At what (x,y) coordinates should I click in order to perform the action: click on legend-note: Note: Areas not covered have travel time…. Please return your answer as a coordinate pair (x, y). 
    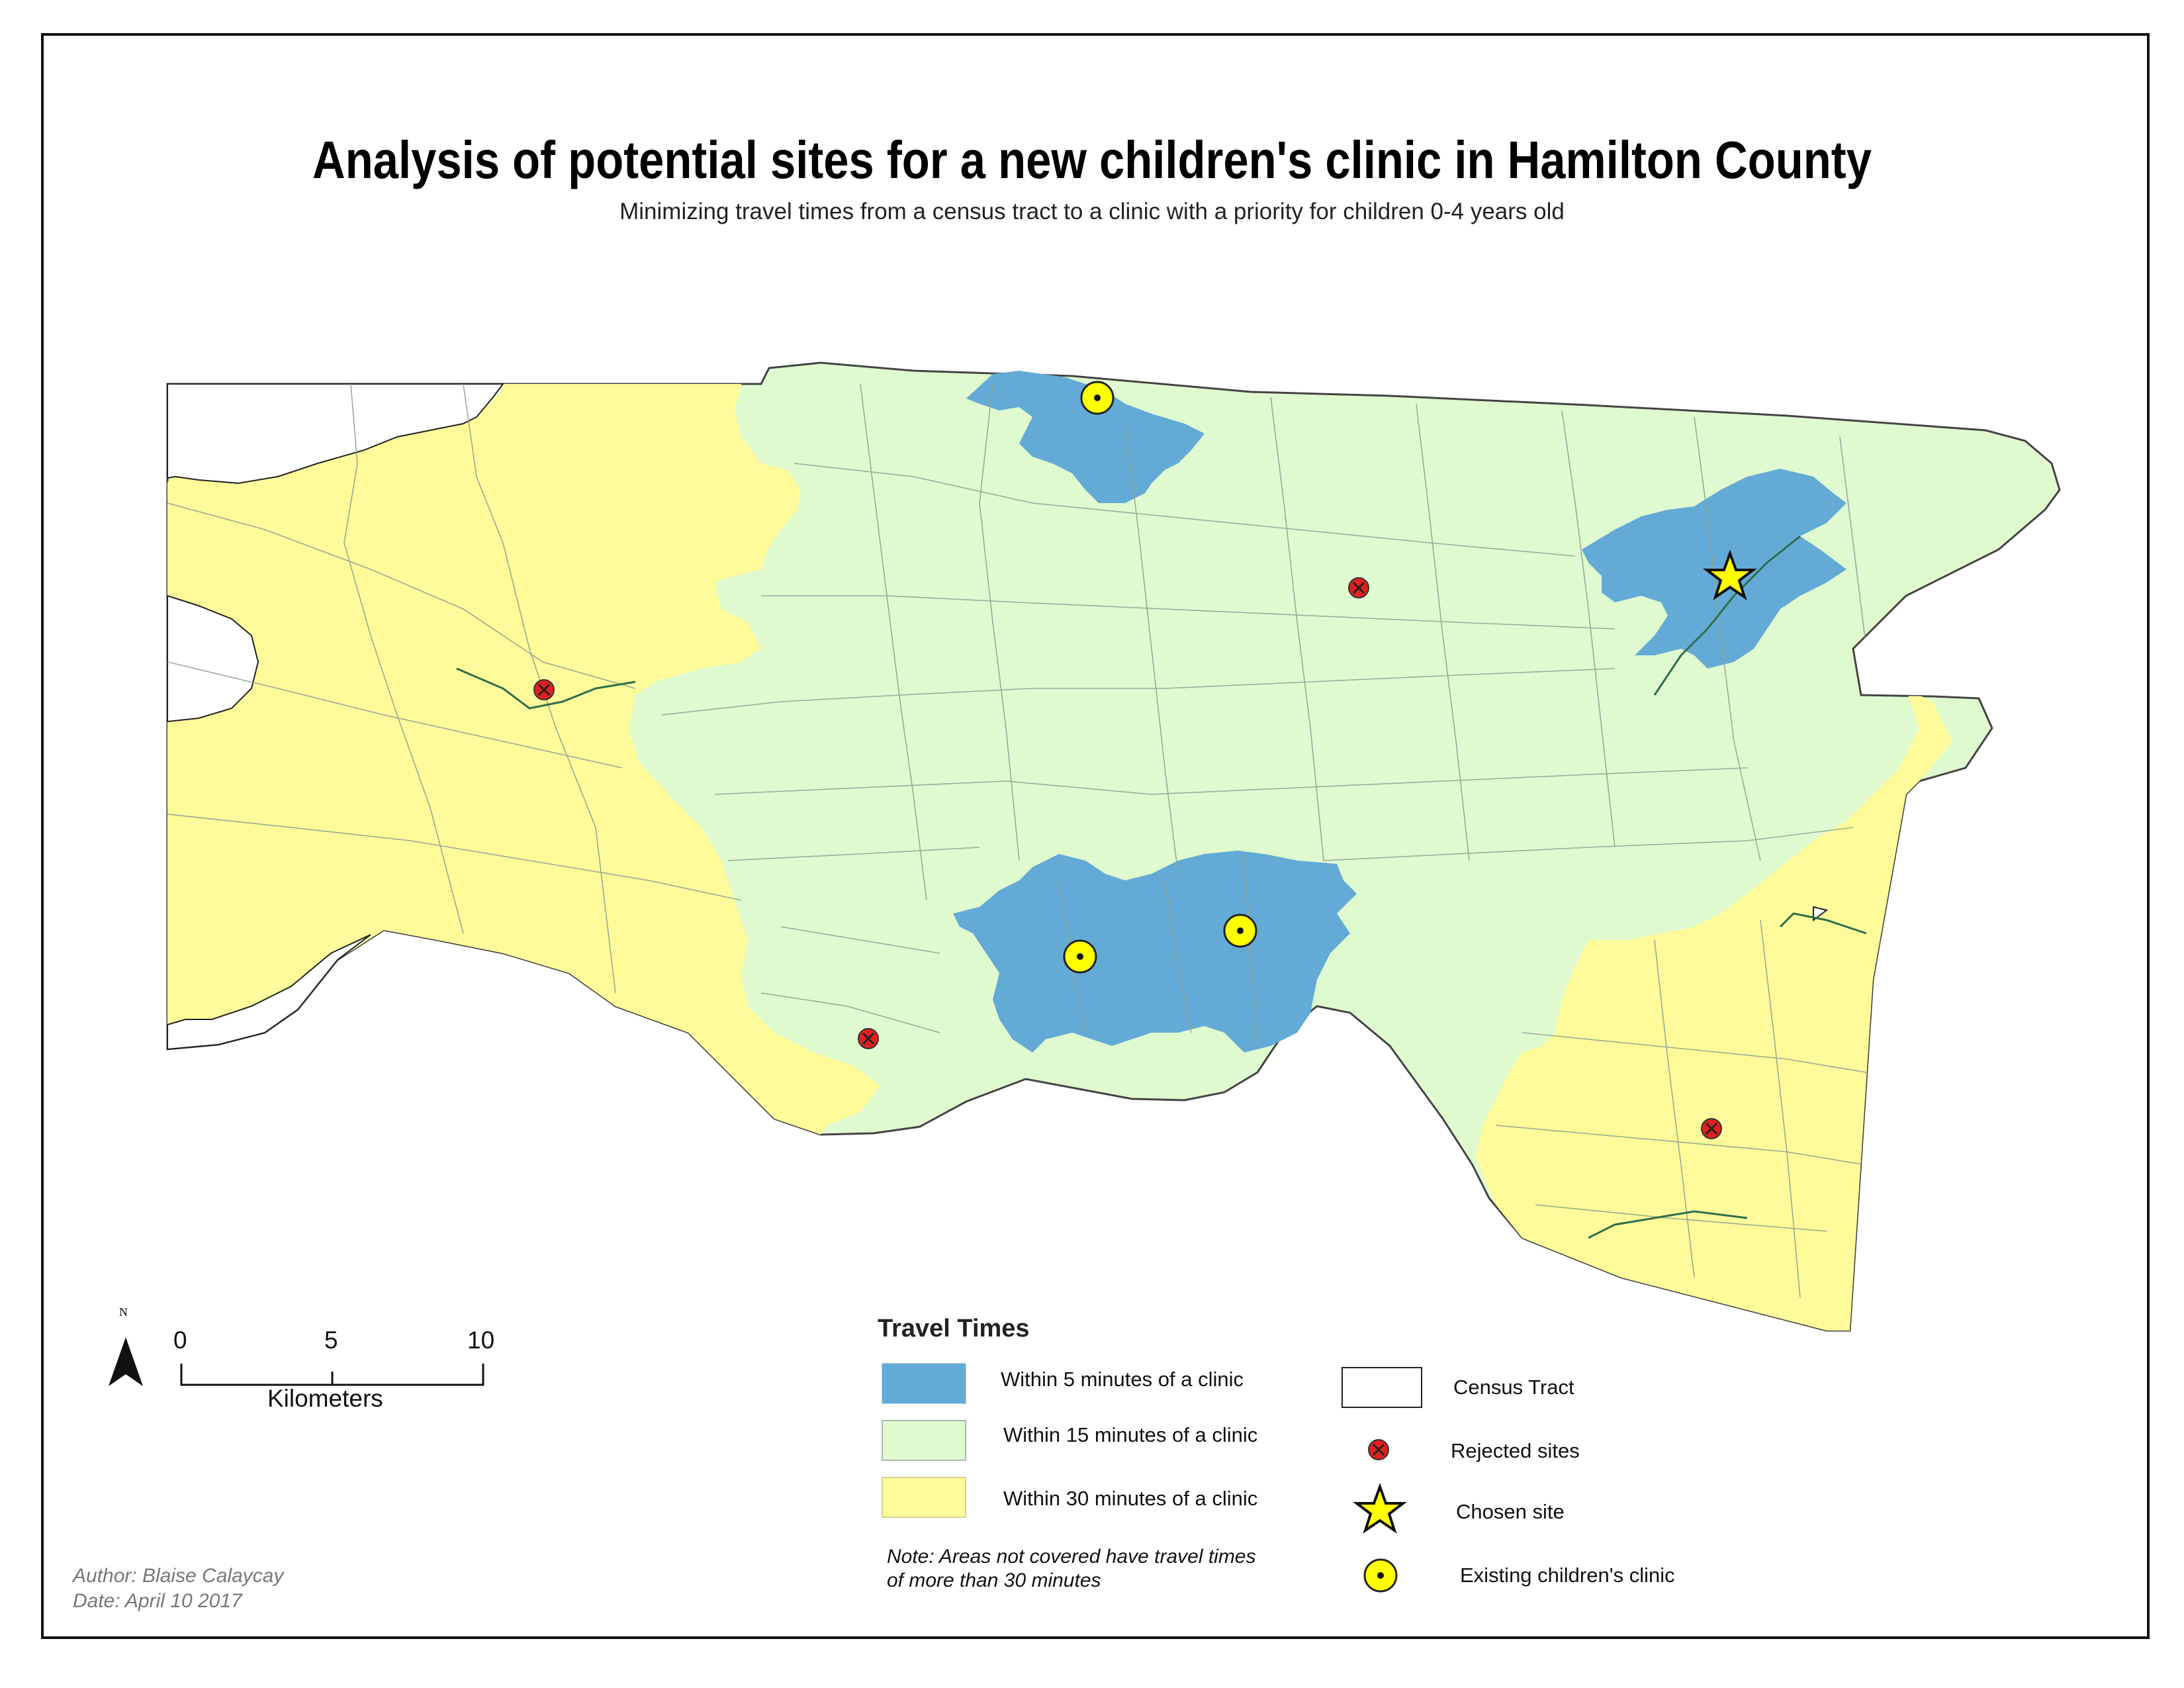
    Looking at the image, I should click on (1071, 1568).